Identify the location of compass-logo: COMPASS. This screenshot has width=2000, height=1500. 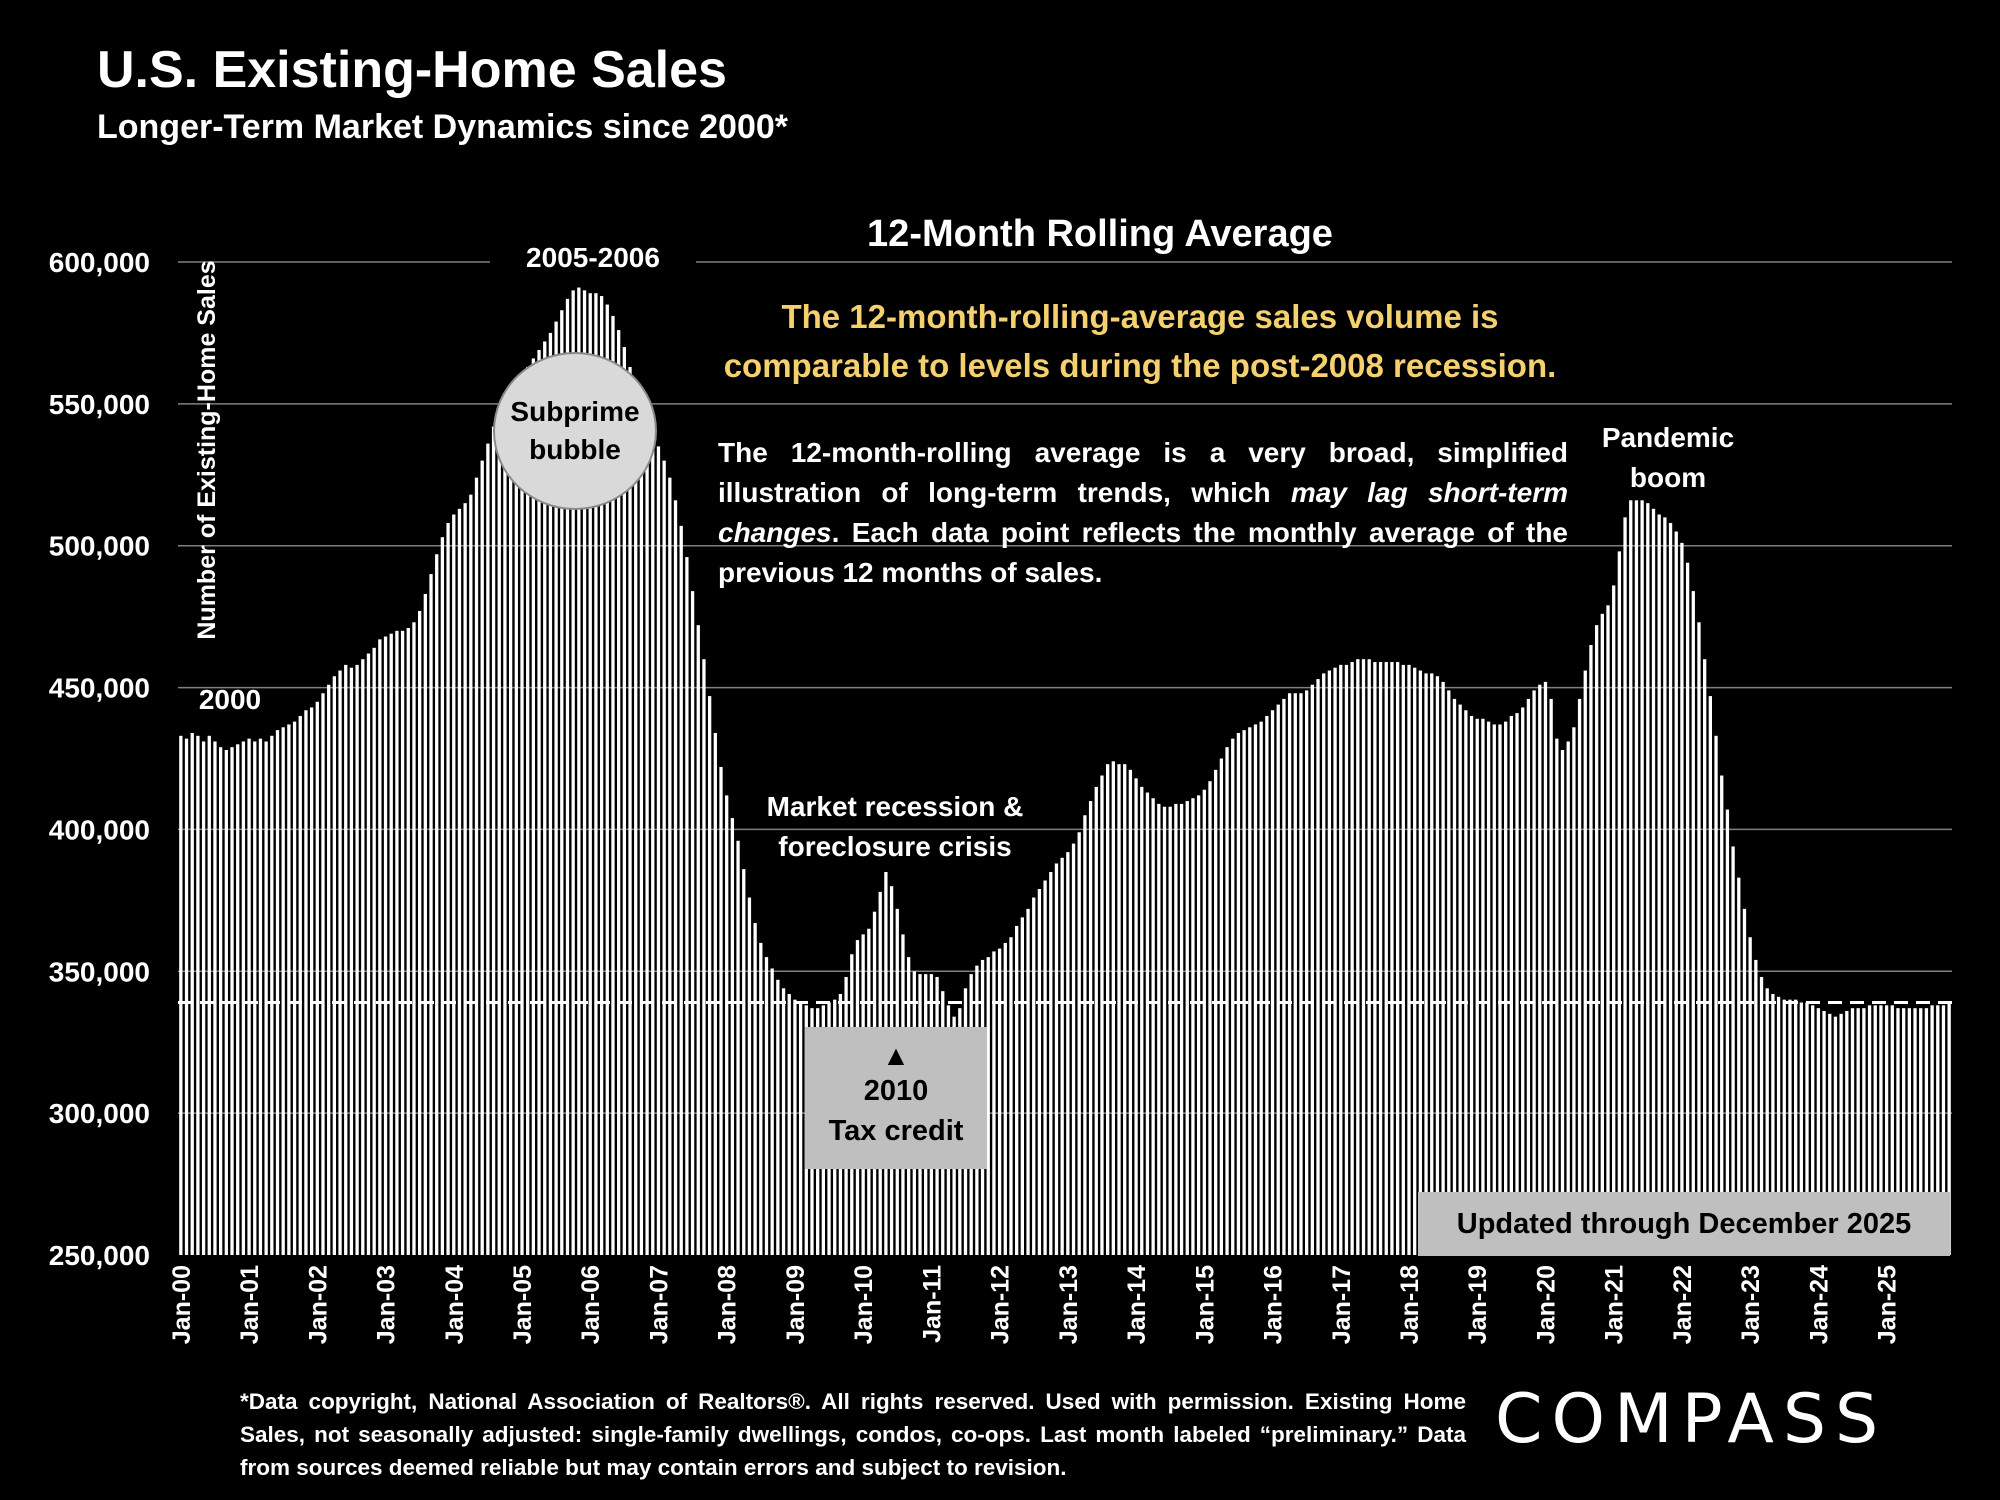
(1691, 1419).